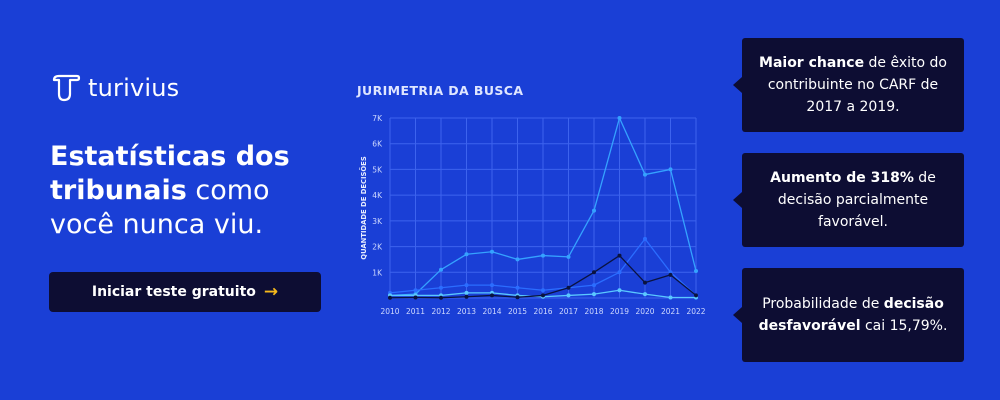 The width and height of the screenshot is (1000, 400). What do you see at coordinates (271, 292) in the screenshot?
I see `arrow-right-icon: →` at bounding box center [271, 292].